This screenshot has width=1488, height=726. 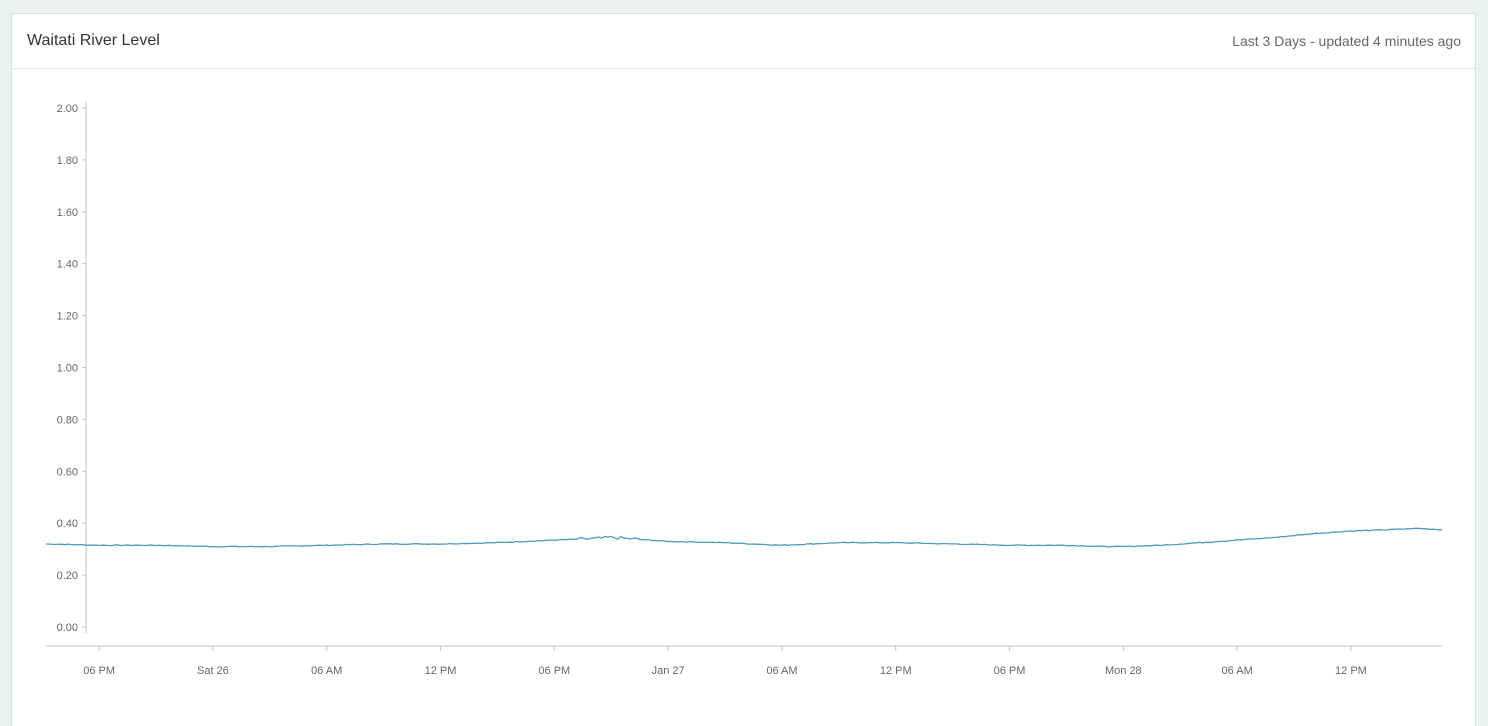 I want to click on series-line, so click(x=744, y=537).